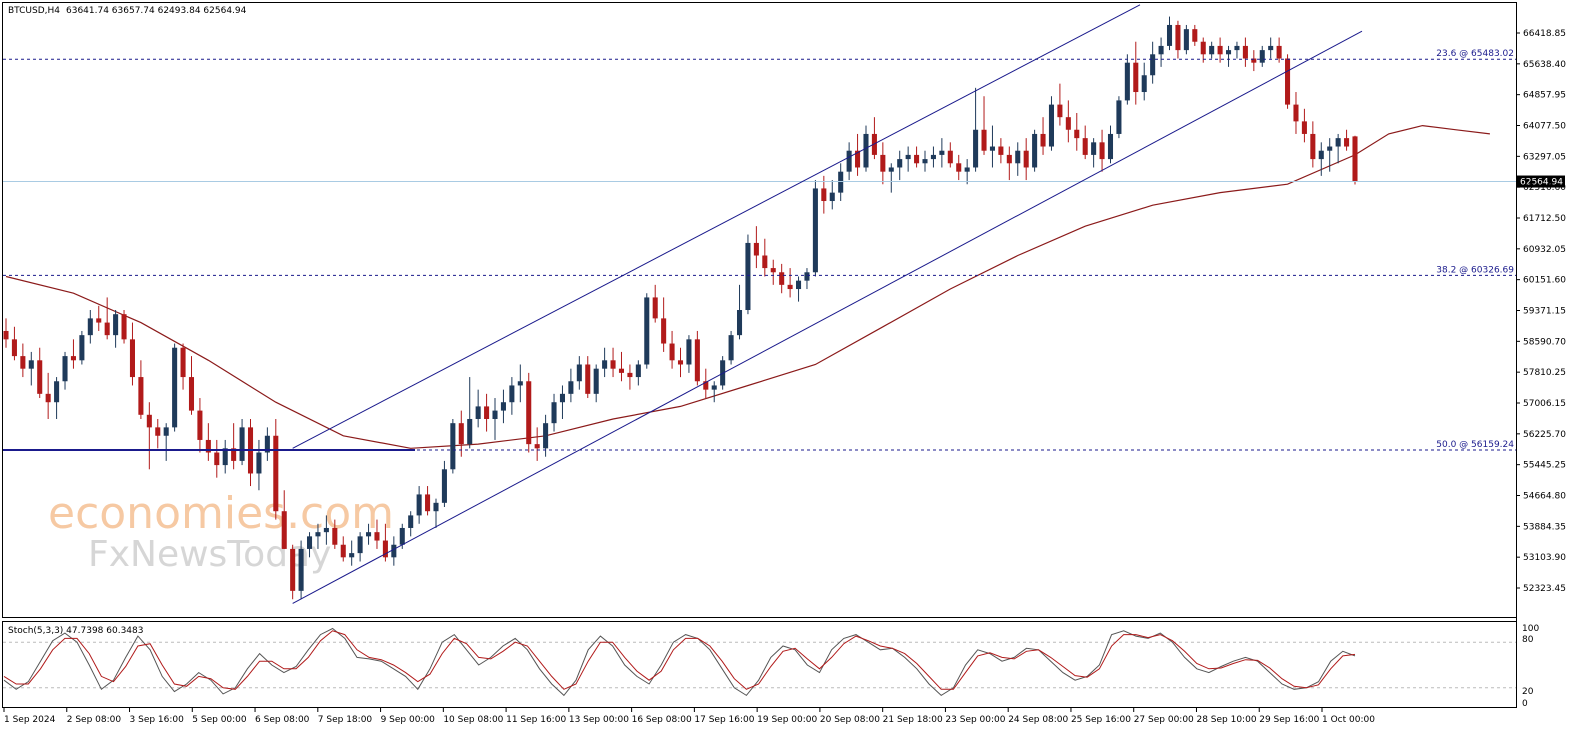 This screenshot has height=747, width=1596. Describe the element at coordinates (408, 720) in the screenshot. I see `time-tick-label: 9 Sep 00:00` at that location.